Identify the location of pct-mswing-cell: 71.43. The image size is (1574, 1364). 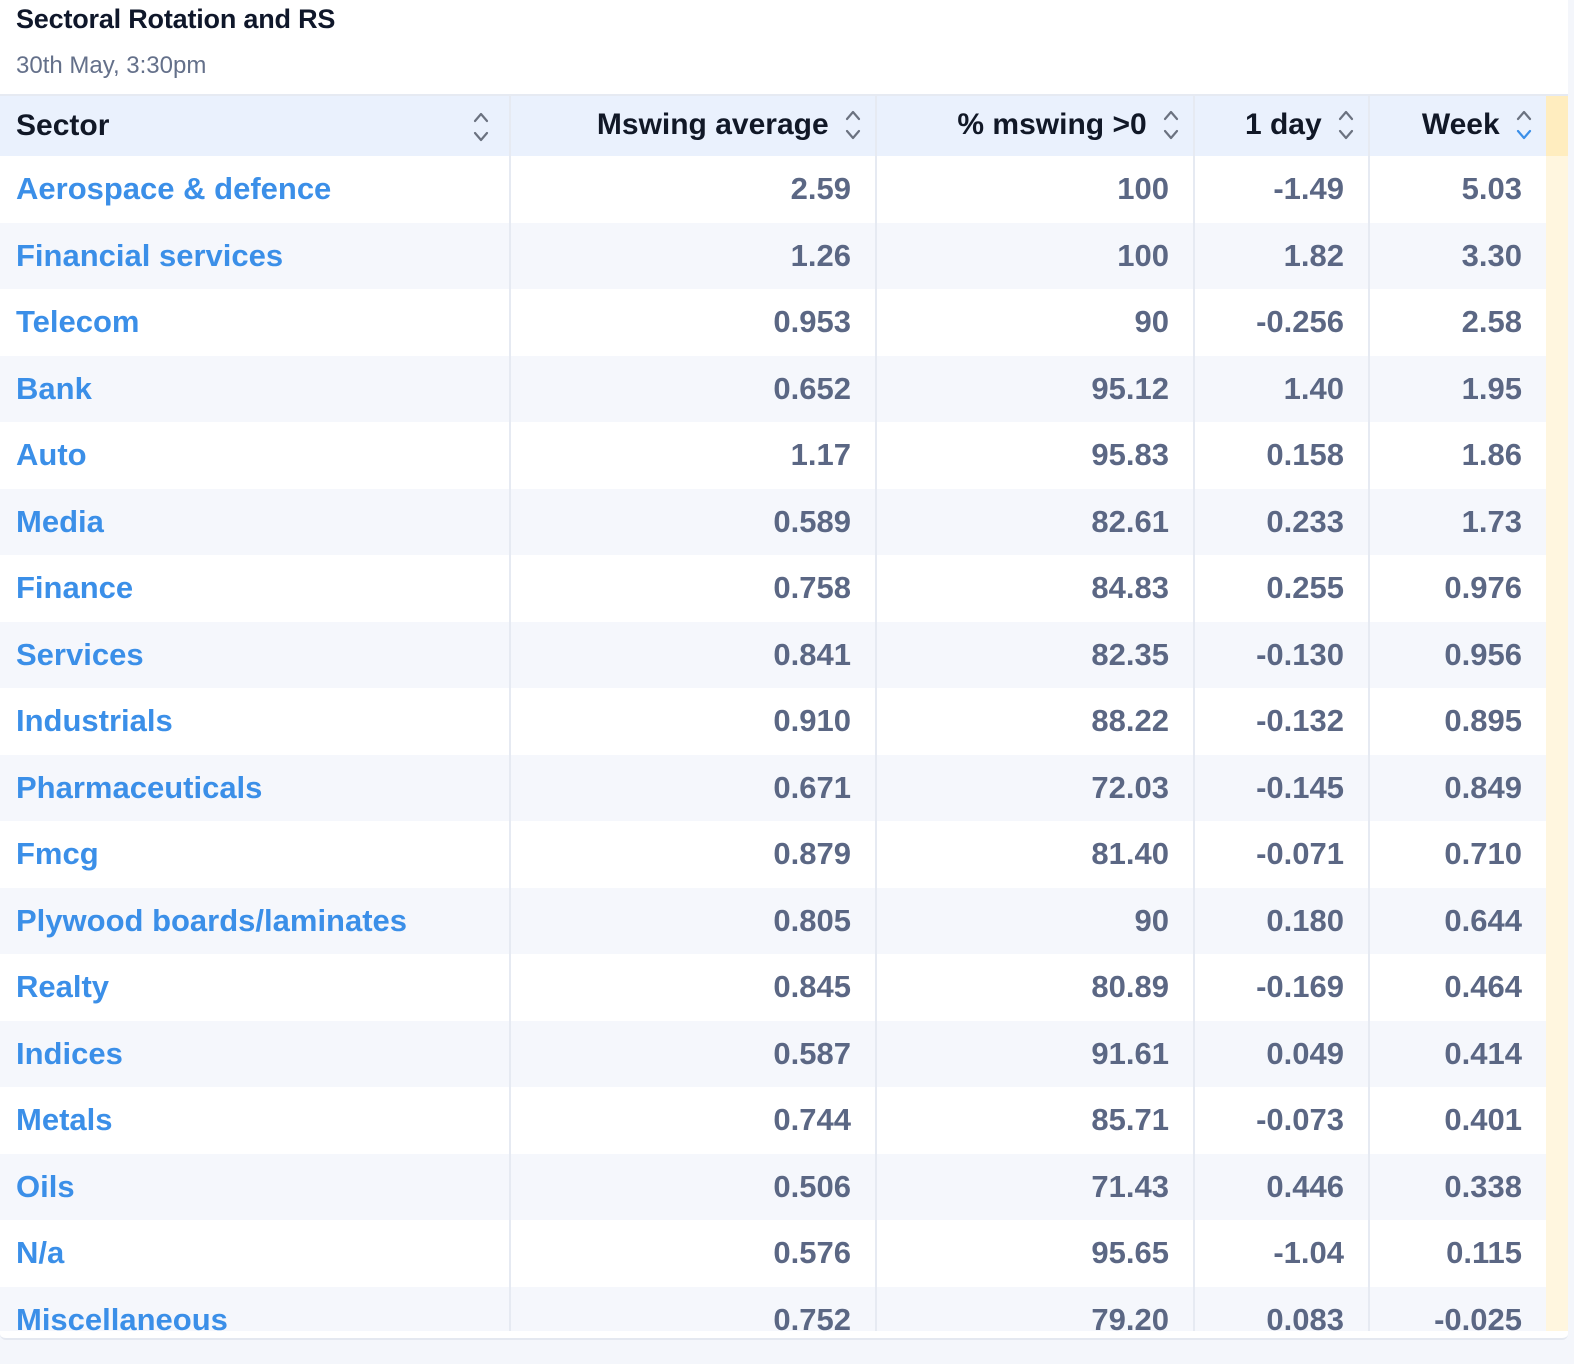
(1035, 1186).